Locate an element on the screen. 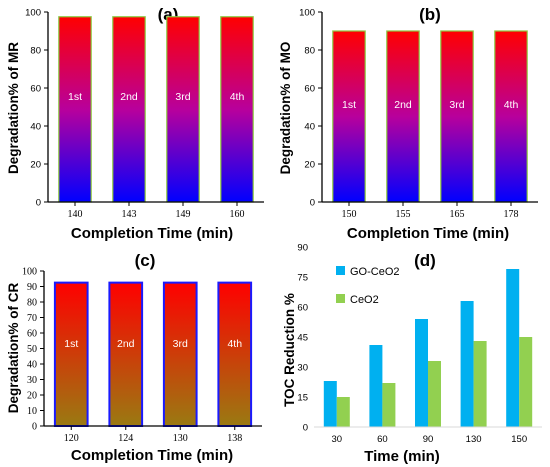 The width and height of the screenshot is (550, 467). panel-d-y-axis-title: TOC Reduction % is located at coordinates (289, 350).